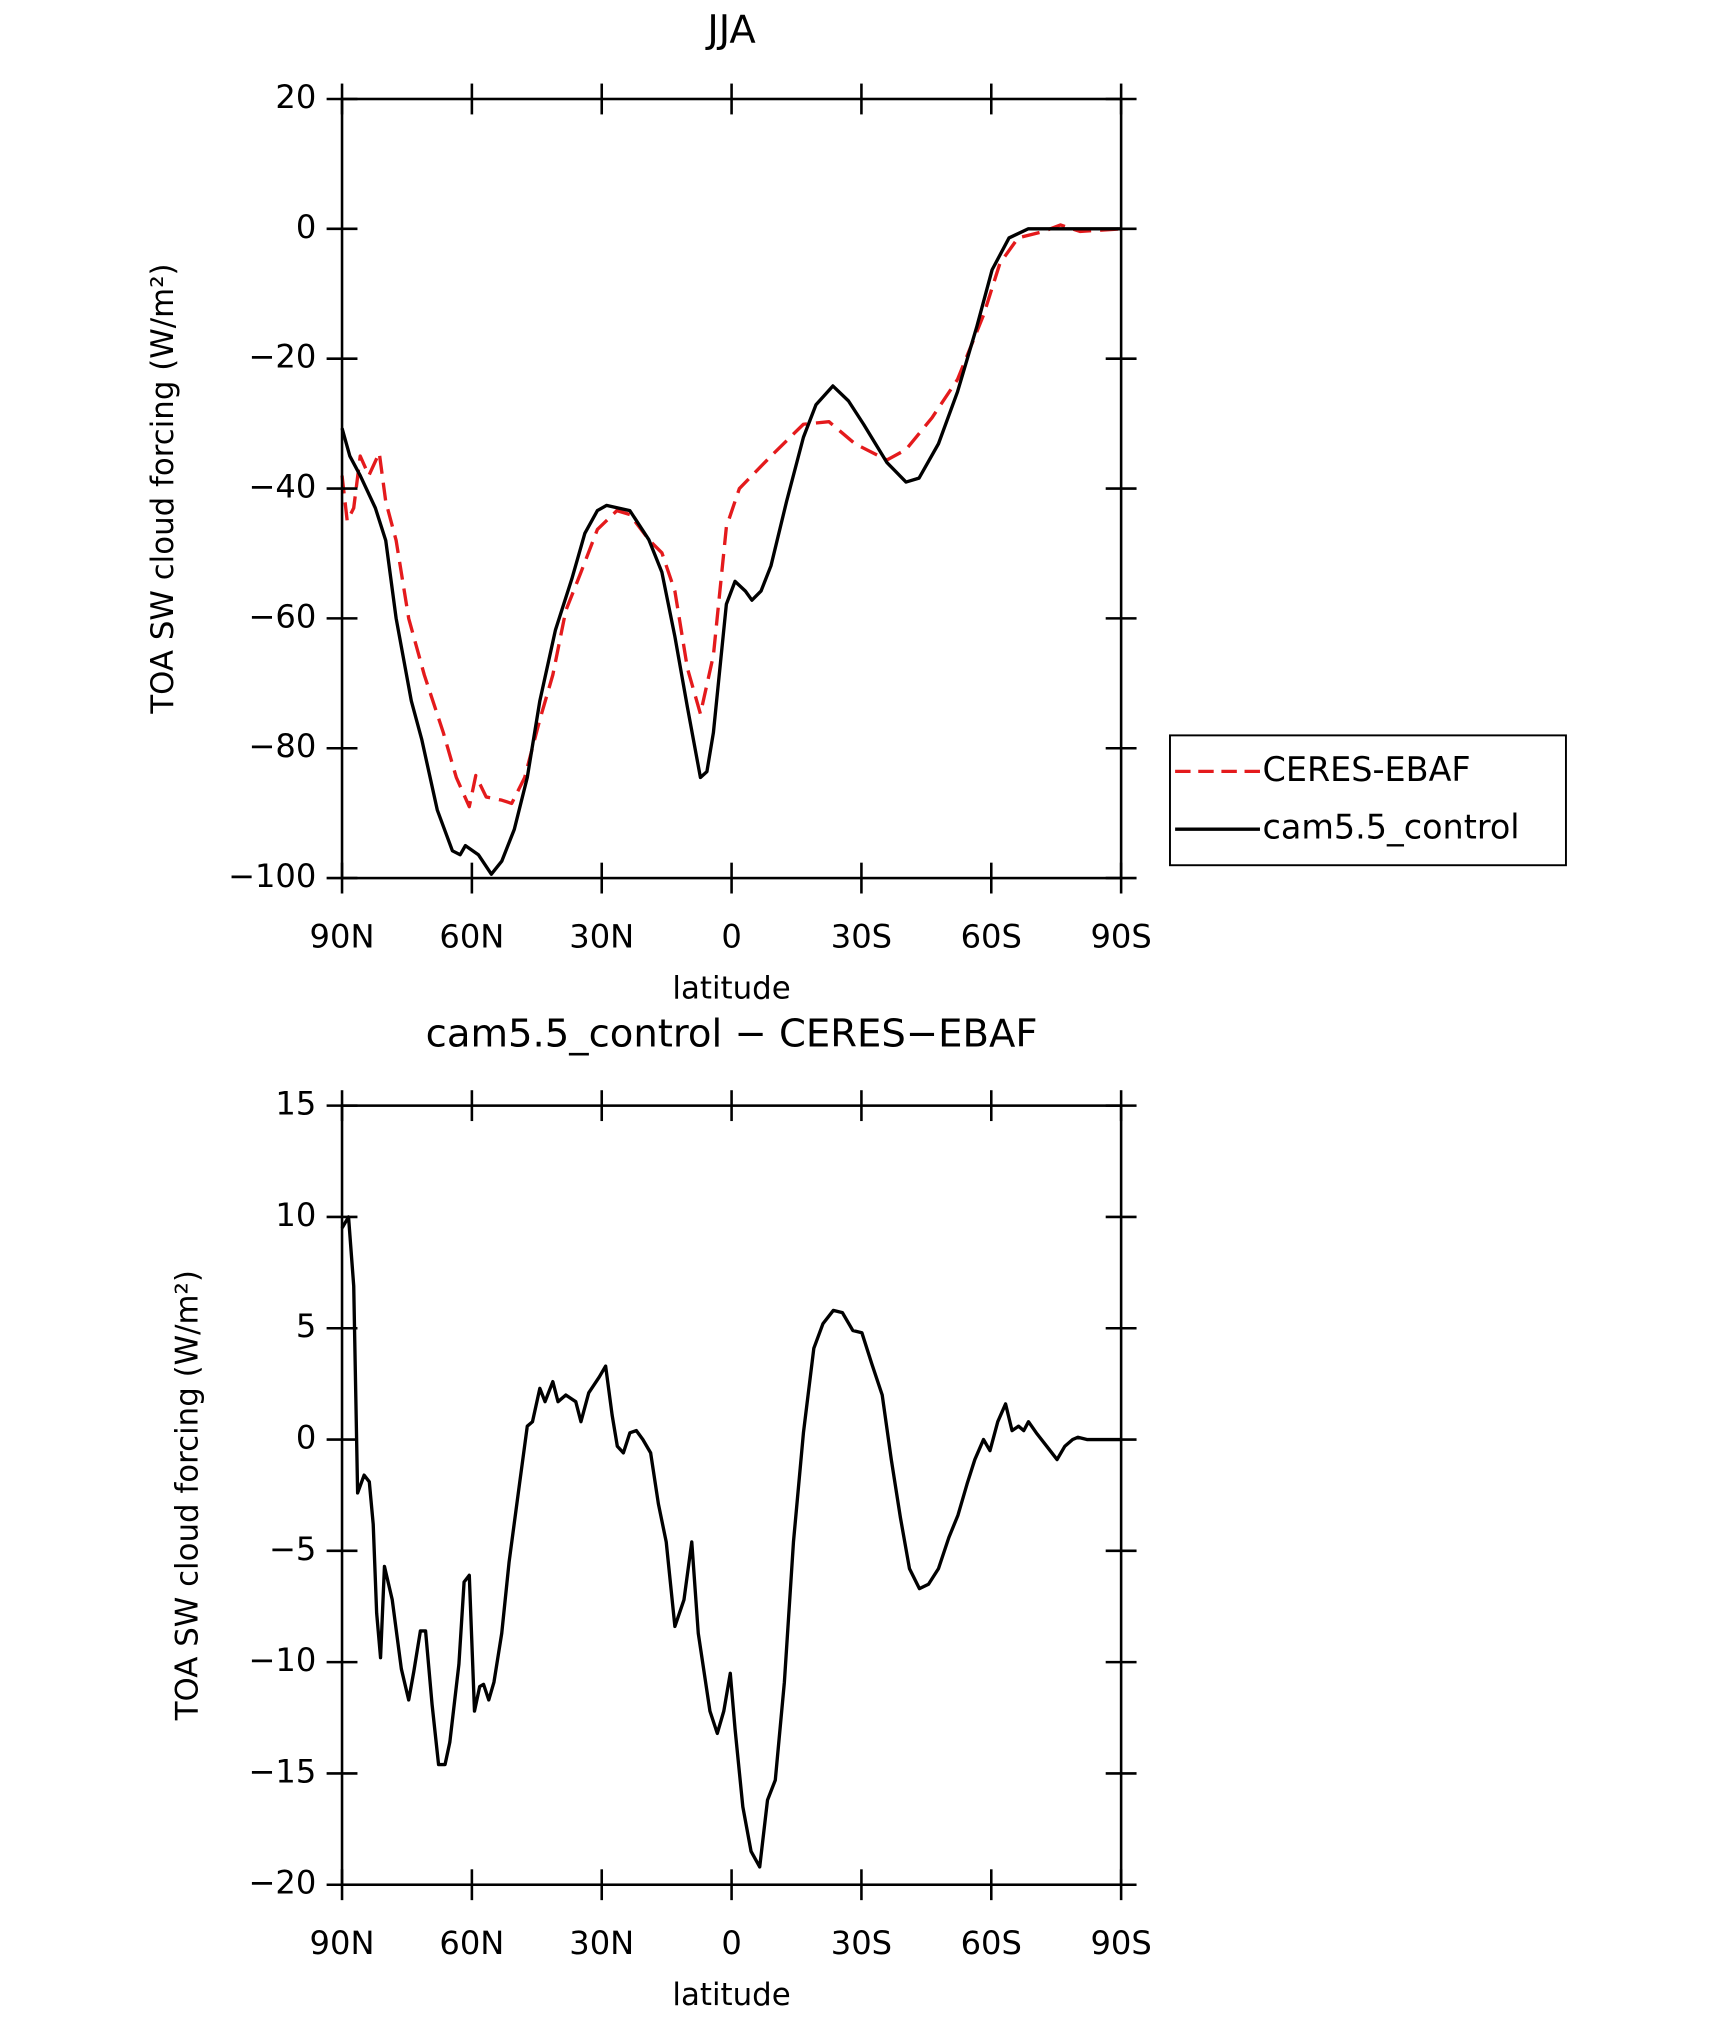  What do you see at coordinates (283, 746) in the screenshot?
I see `y-tick-label: −80` at bounding box center [283, 746].